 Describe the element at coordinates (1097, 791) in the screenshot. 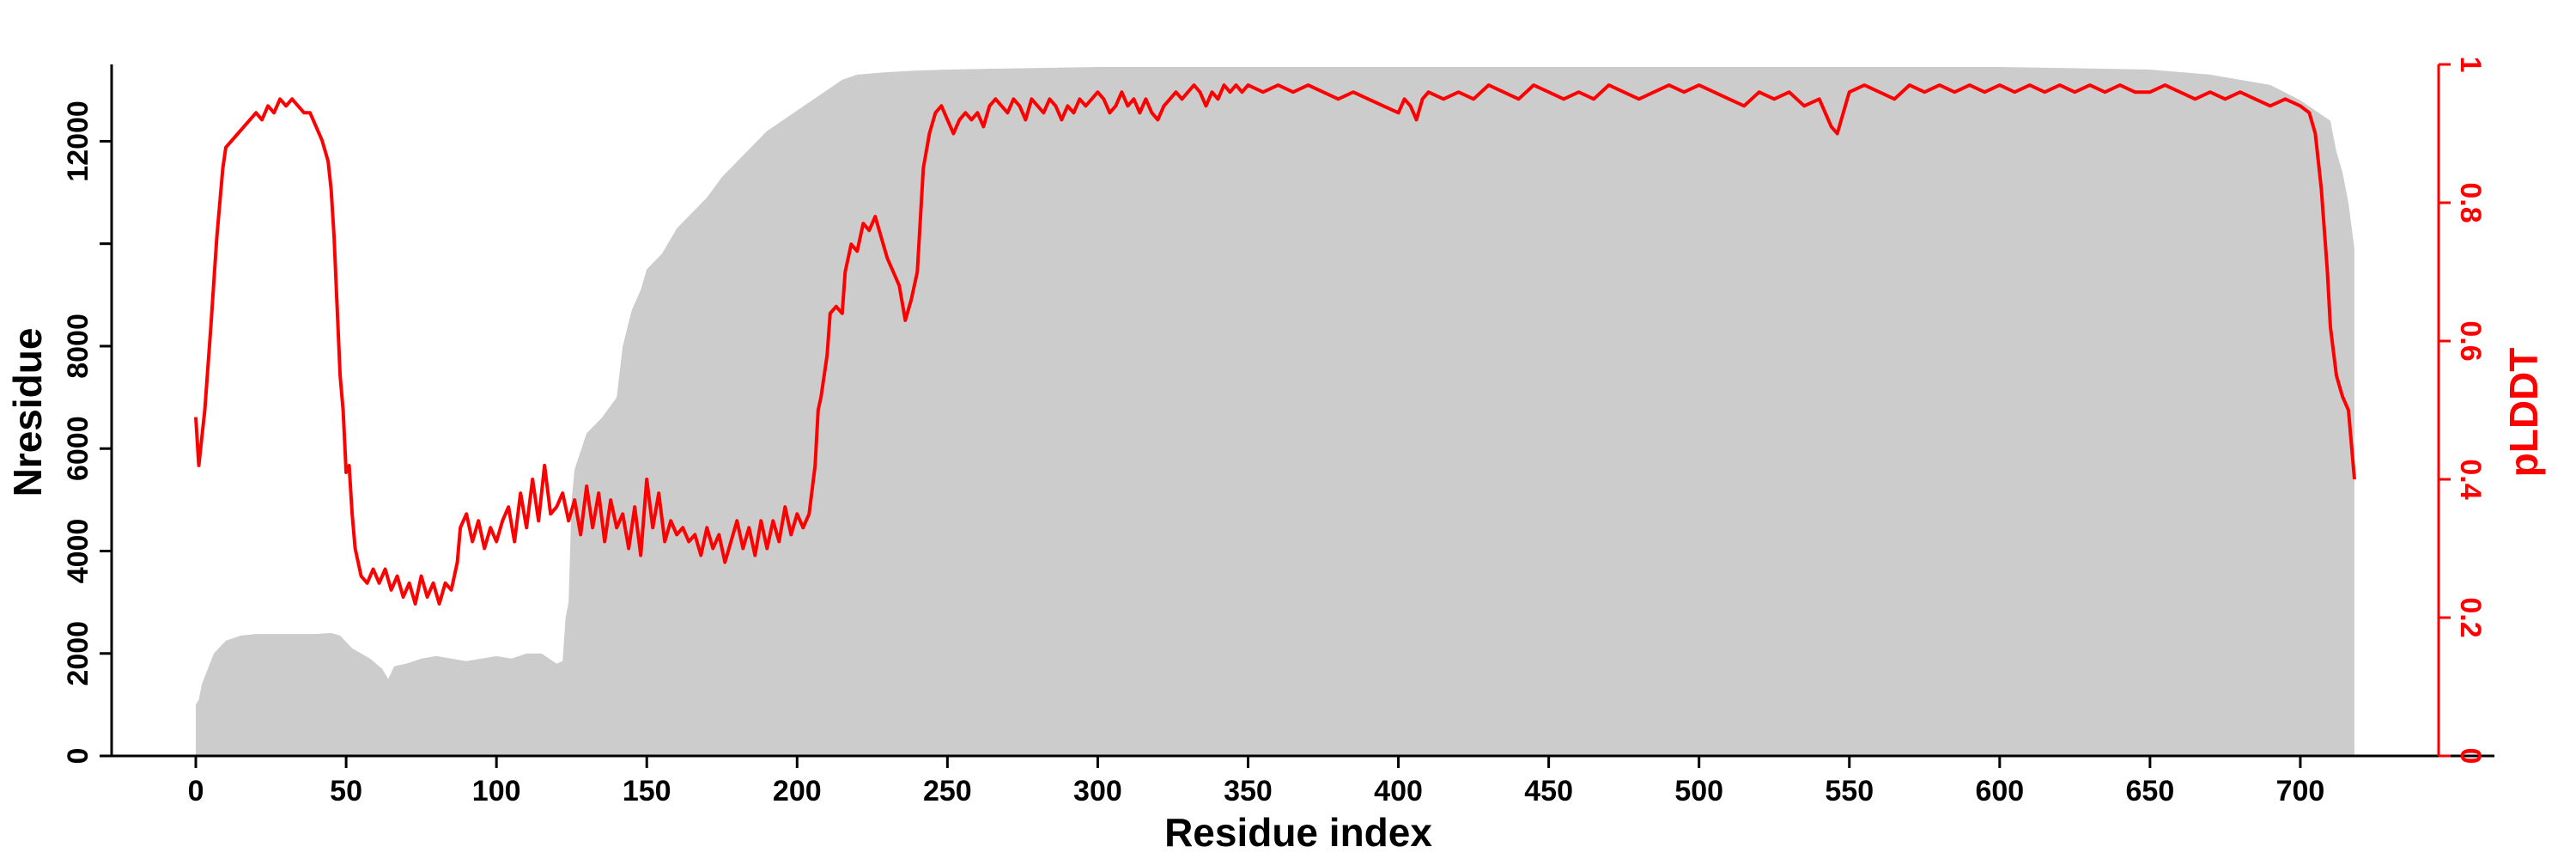

I see `x-tick-label: 300` at that location.